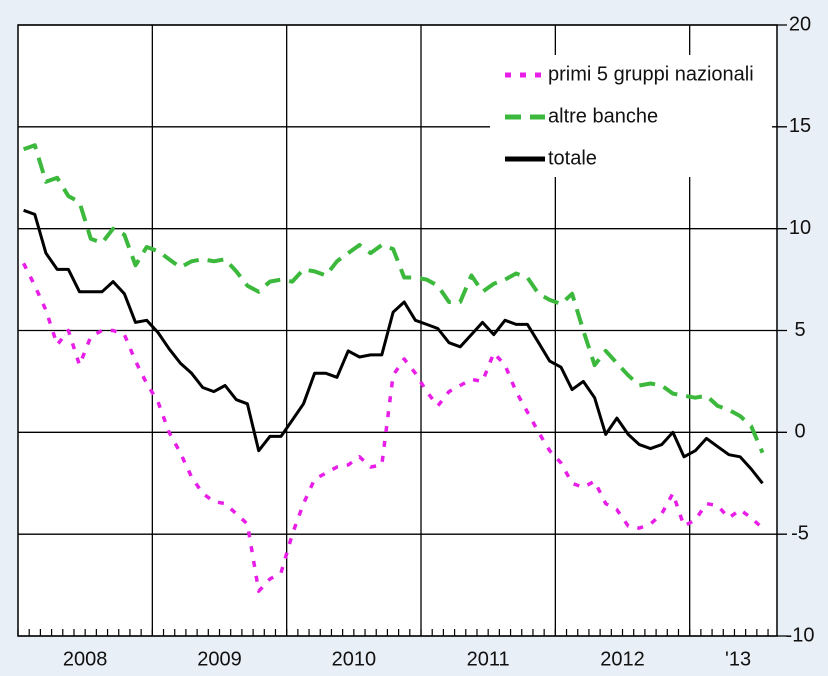 The height and width of the screenshot is (676, 828). Describe the element at coordinates (219, 659) in the screenshot. I see `x-tick-label: 2009` at that location.